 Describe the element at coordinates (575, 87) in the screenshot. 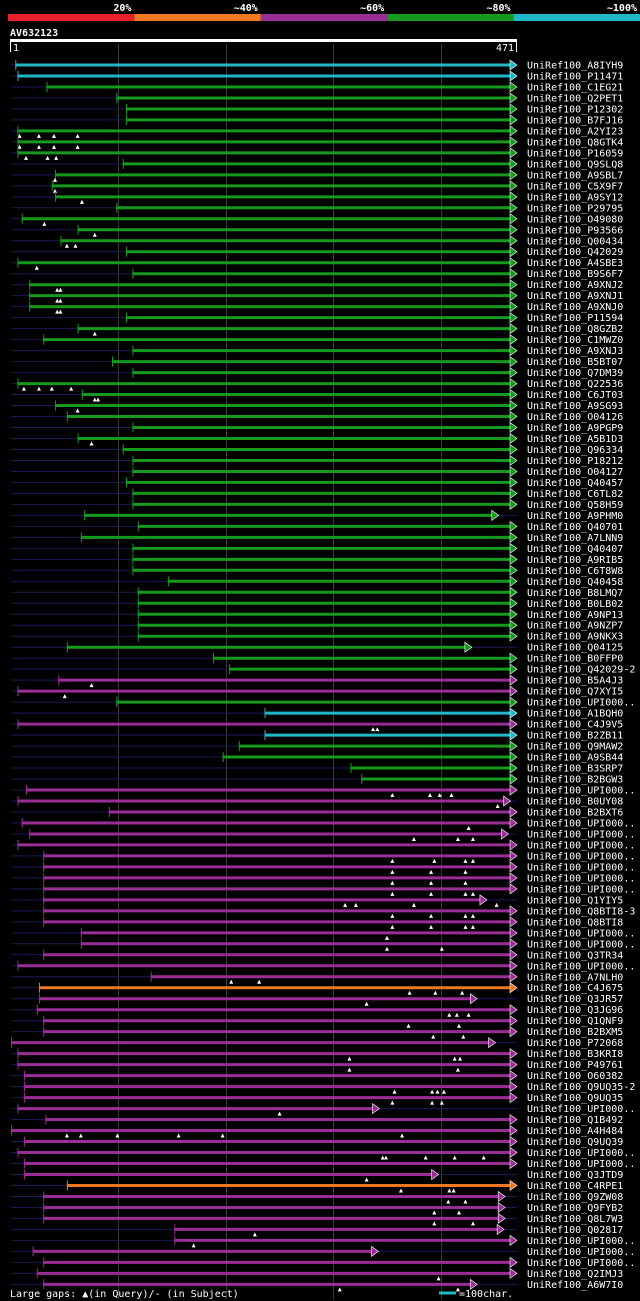

I see `hit-label: UniRef100_C1EG21` at that location.